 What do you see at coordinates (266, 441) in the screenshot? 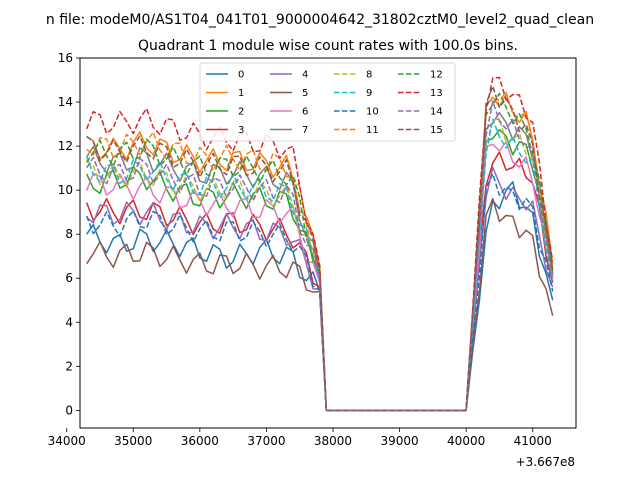
I see `x-tick-label-3: 37000` at bounding box center [266, 441].